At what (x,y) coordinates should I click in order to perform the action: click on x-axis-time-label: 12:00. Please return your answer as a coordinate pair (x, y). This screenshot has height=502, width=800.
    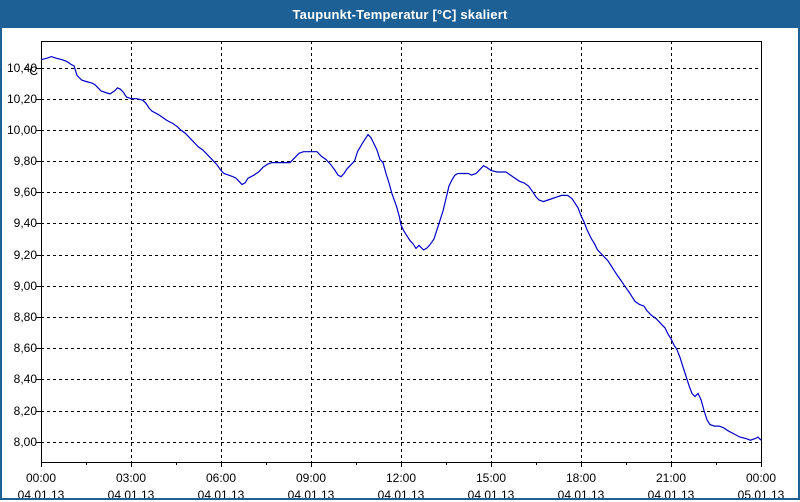
    Looking at the image, I should click on (401, 478).